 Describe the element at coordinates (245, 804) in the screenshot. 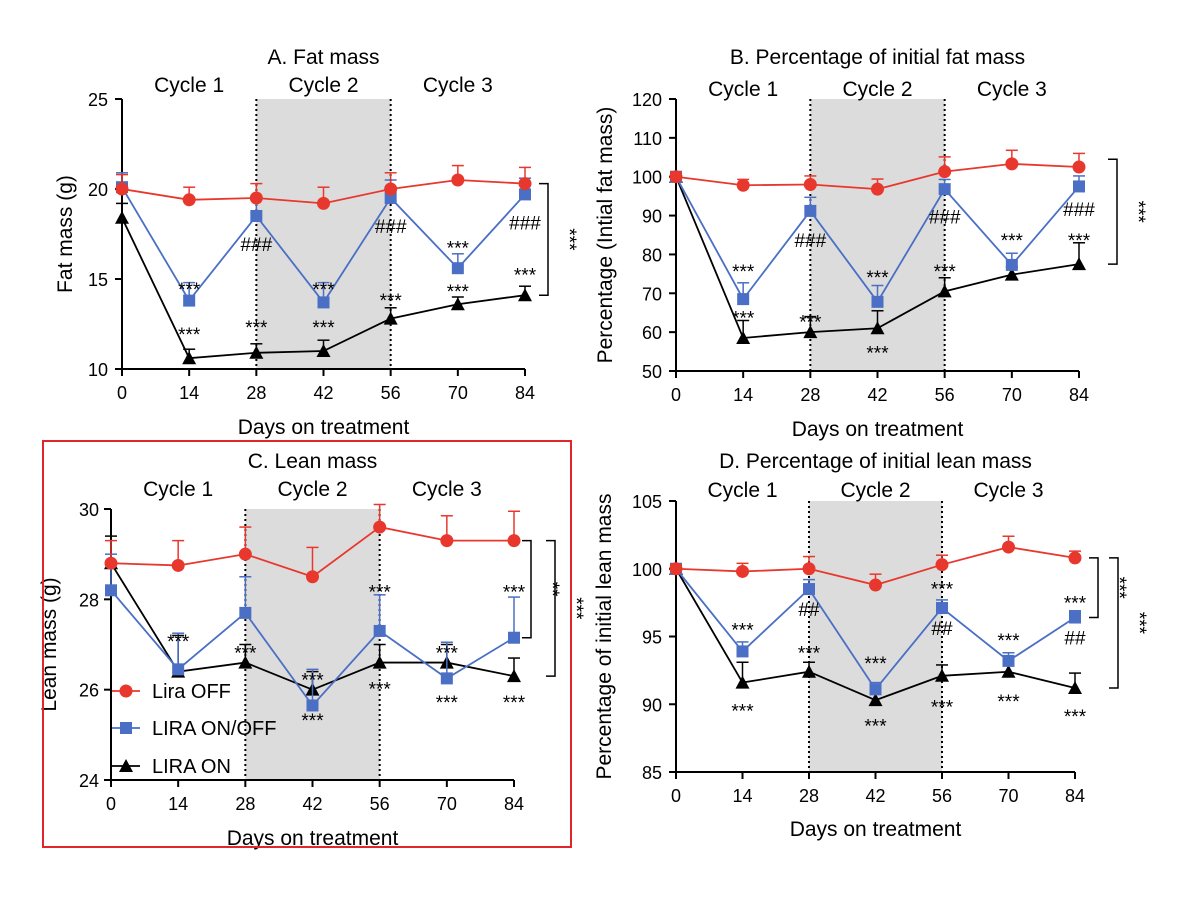

I see `x-tick-label: 28` at that location.